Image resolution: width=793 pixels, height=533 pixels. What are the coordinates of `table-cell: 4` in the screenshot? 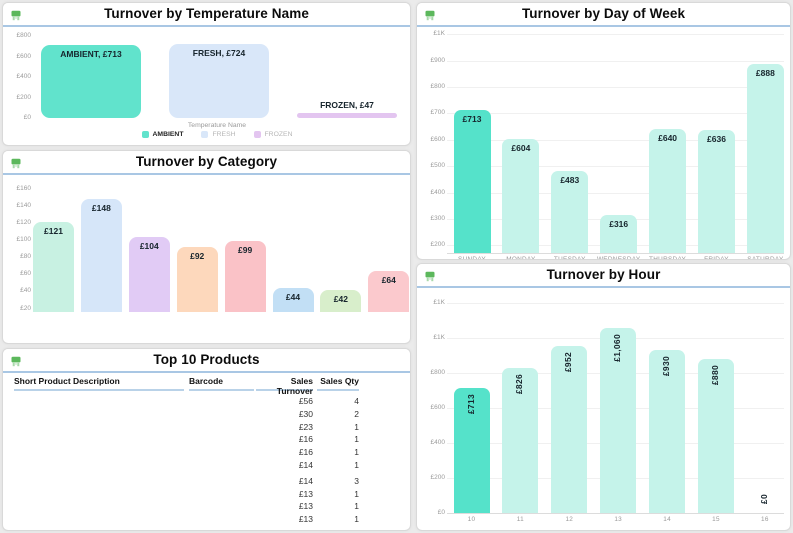 It's located at (356, 401).